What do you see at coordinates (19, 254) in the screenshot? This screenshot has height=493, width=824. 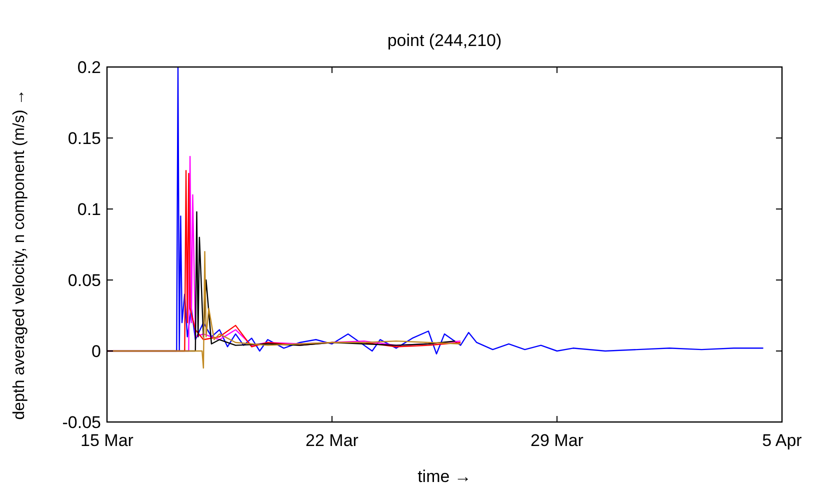 I see `y-axis-title: depth averaged velocity, n component (m/s) →` at bounding box center [19, 254].